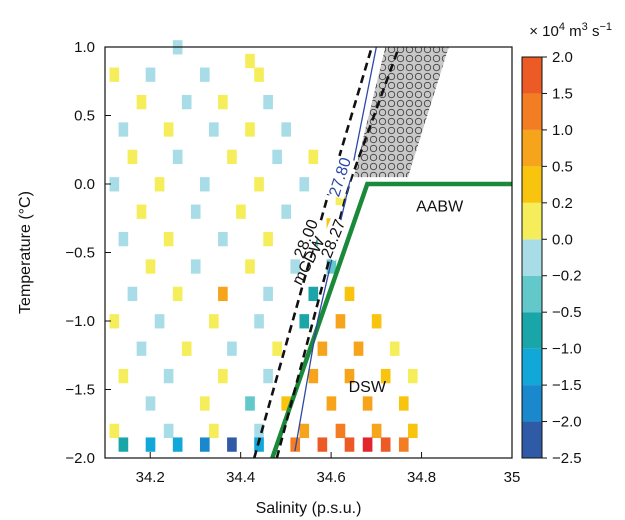  Describe the element at coordinates (562, 93) in the screenshot. I see `colorbar-tick-label: 1.5` at that location.